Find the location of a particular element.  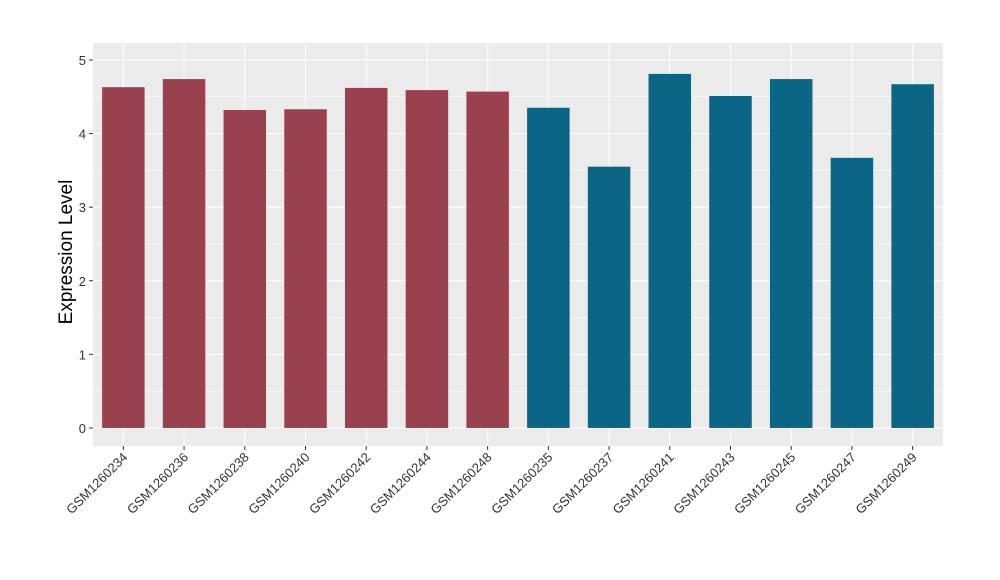

x-tick-label: GSM1260240 is located at coordinates (278, 483).